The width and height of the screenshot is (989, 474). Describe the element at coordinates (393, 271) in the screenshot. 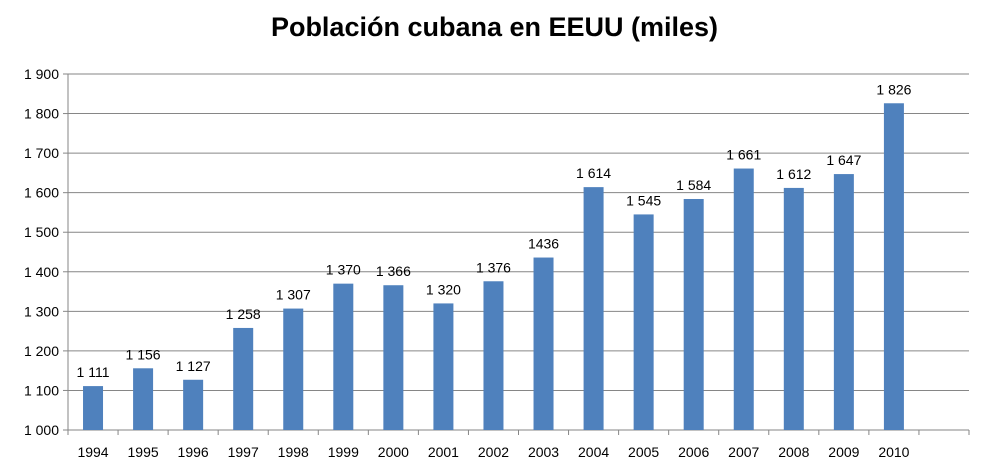

I see `data-label: 1 366` at that location.